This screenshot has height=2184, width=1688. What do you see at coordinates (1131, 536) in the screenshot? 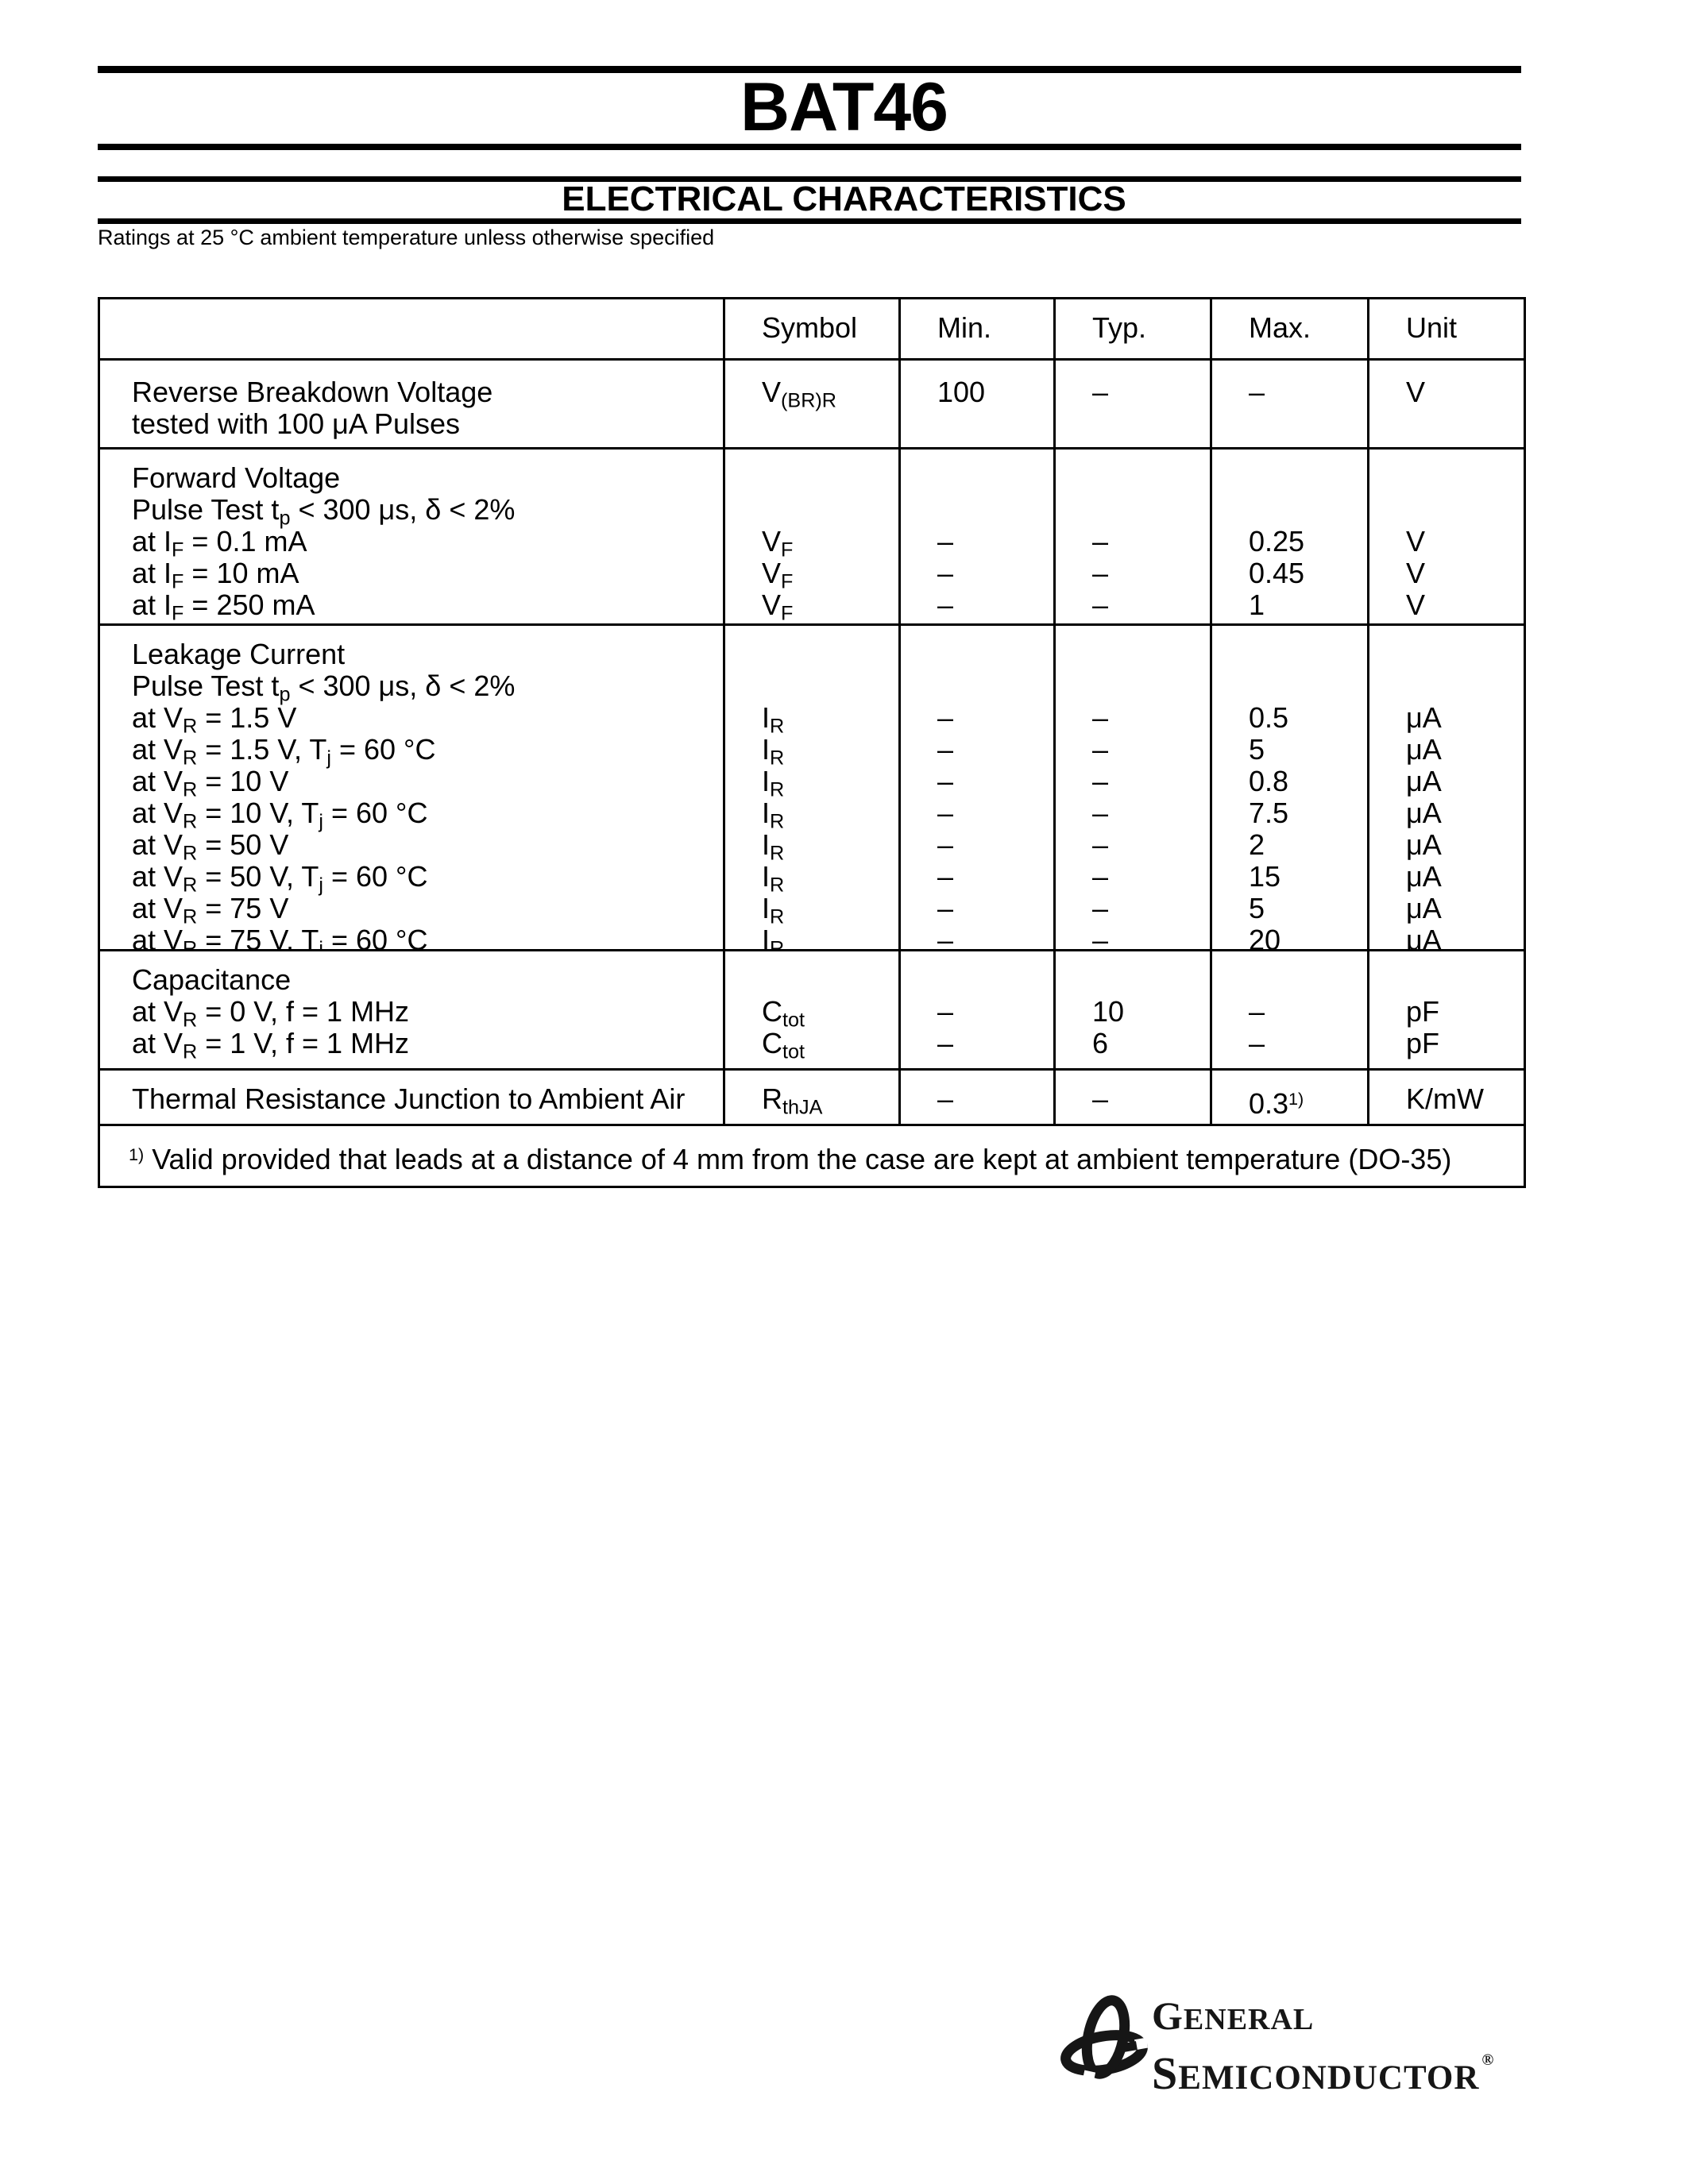
I see `cell-typ: – – –` at bounding box center [1131, 536].